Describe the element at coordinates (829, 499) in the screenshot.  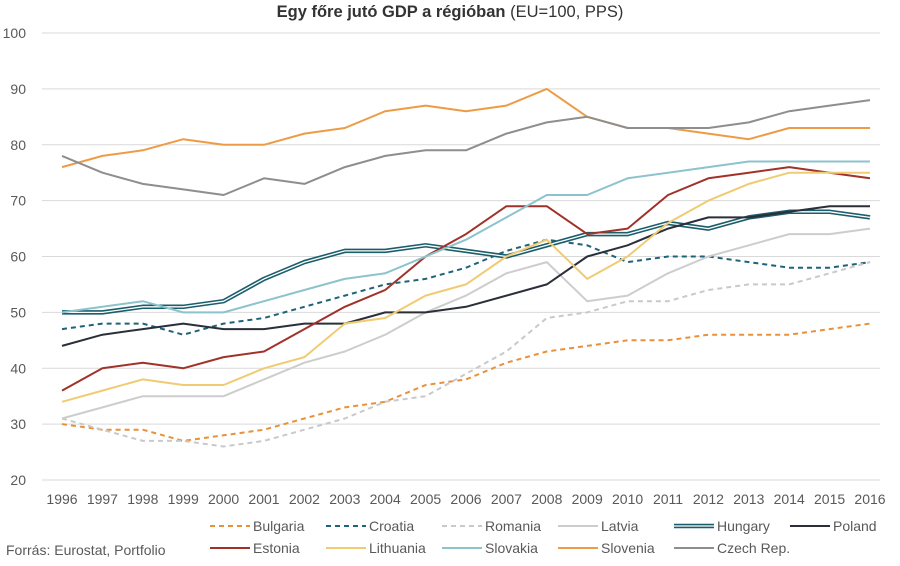
I see `x-tick-label: 2015` at that location.